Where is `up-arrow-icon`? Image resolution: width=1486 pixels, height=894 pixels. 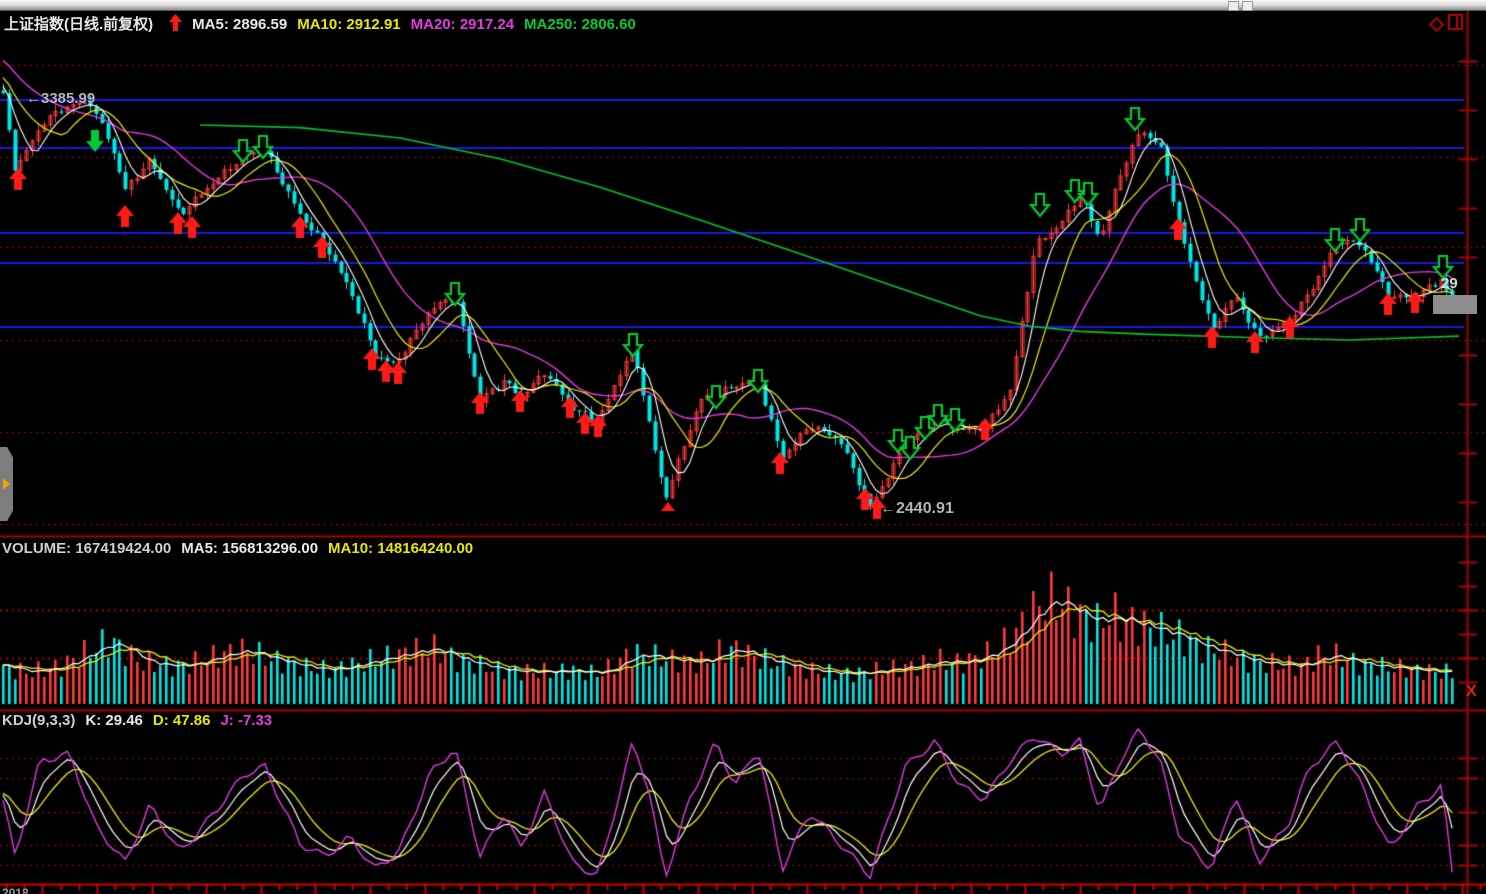 up-arrow-icon is located at coordinates (176, 24).